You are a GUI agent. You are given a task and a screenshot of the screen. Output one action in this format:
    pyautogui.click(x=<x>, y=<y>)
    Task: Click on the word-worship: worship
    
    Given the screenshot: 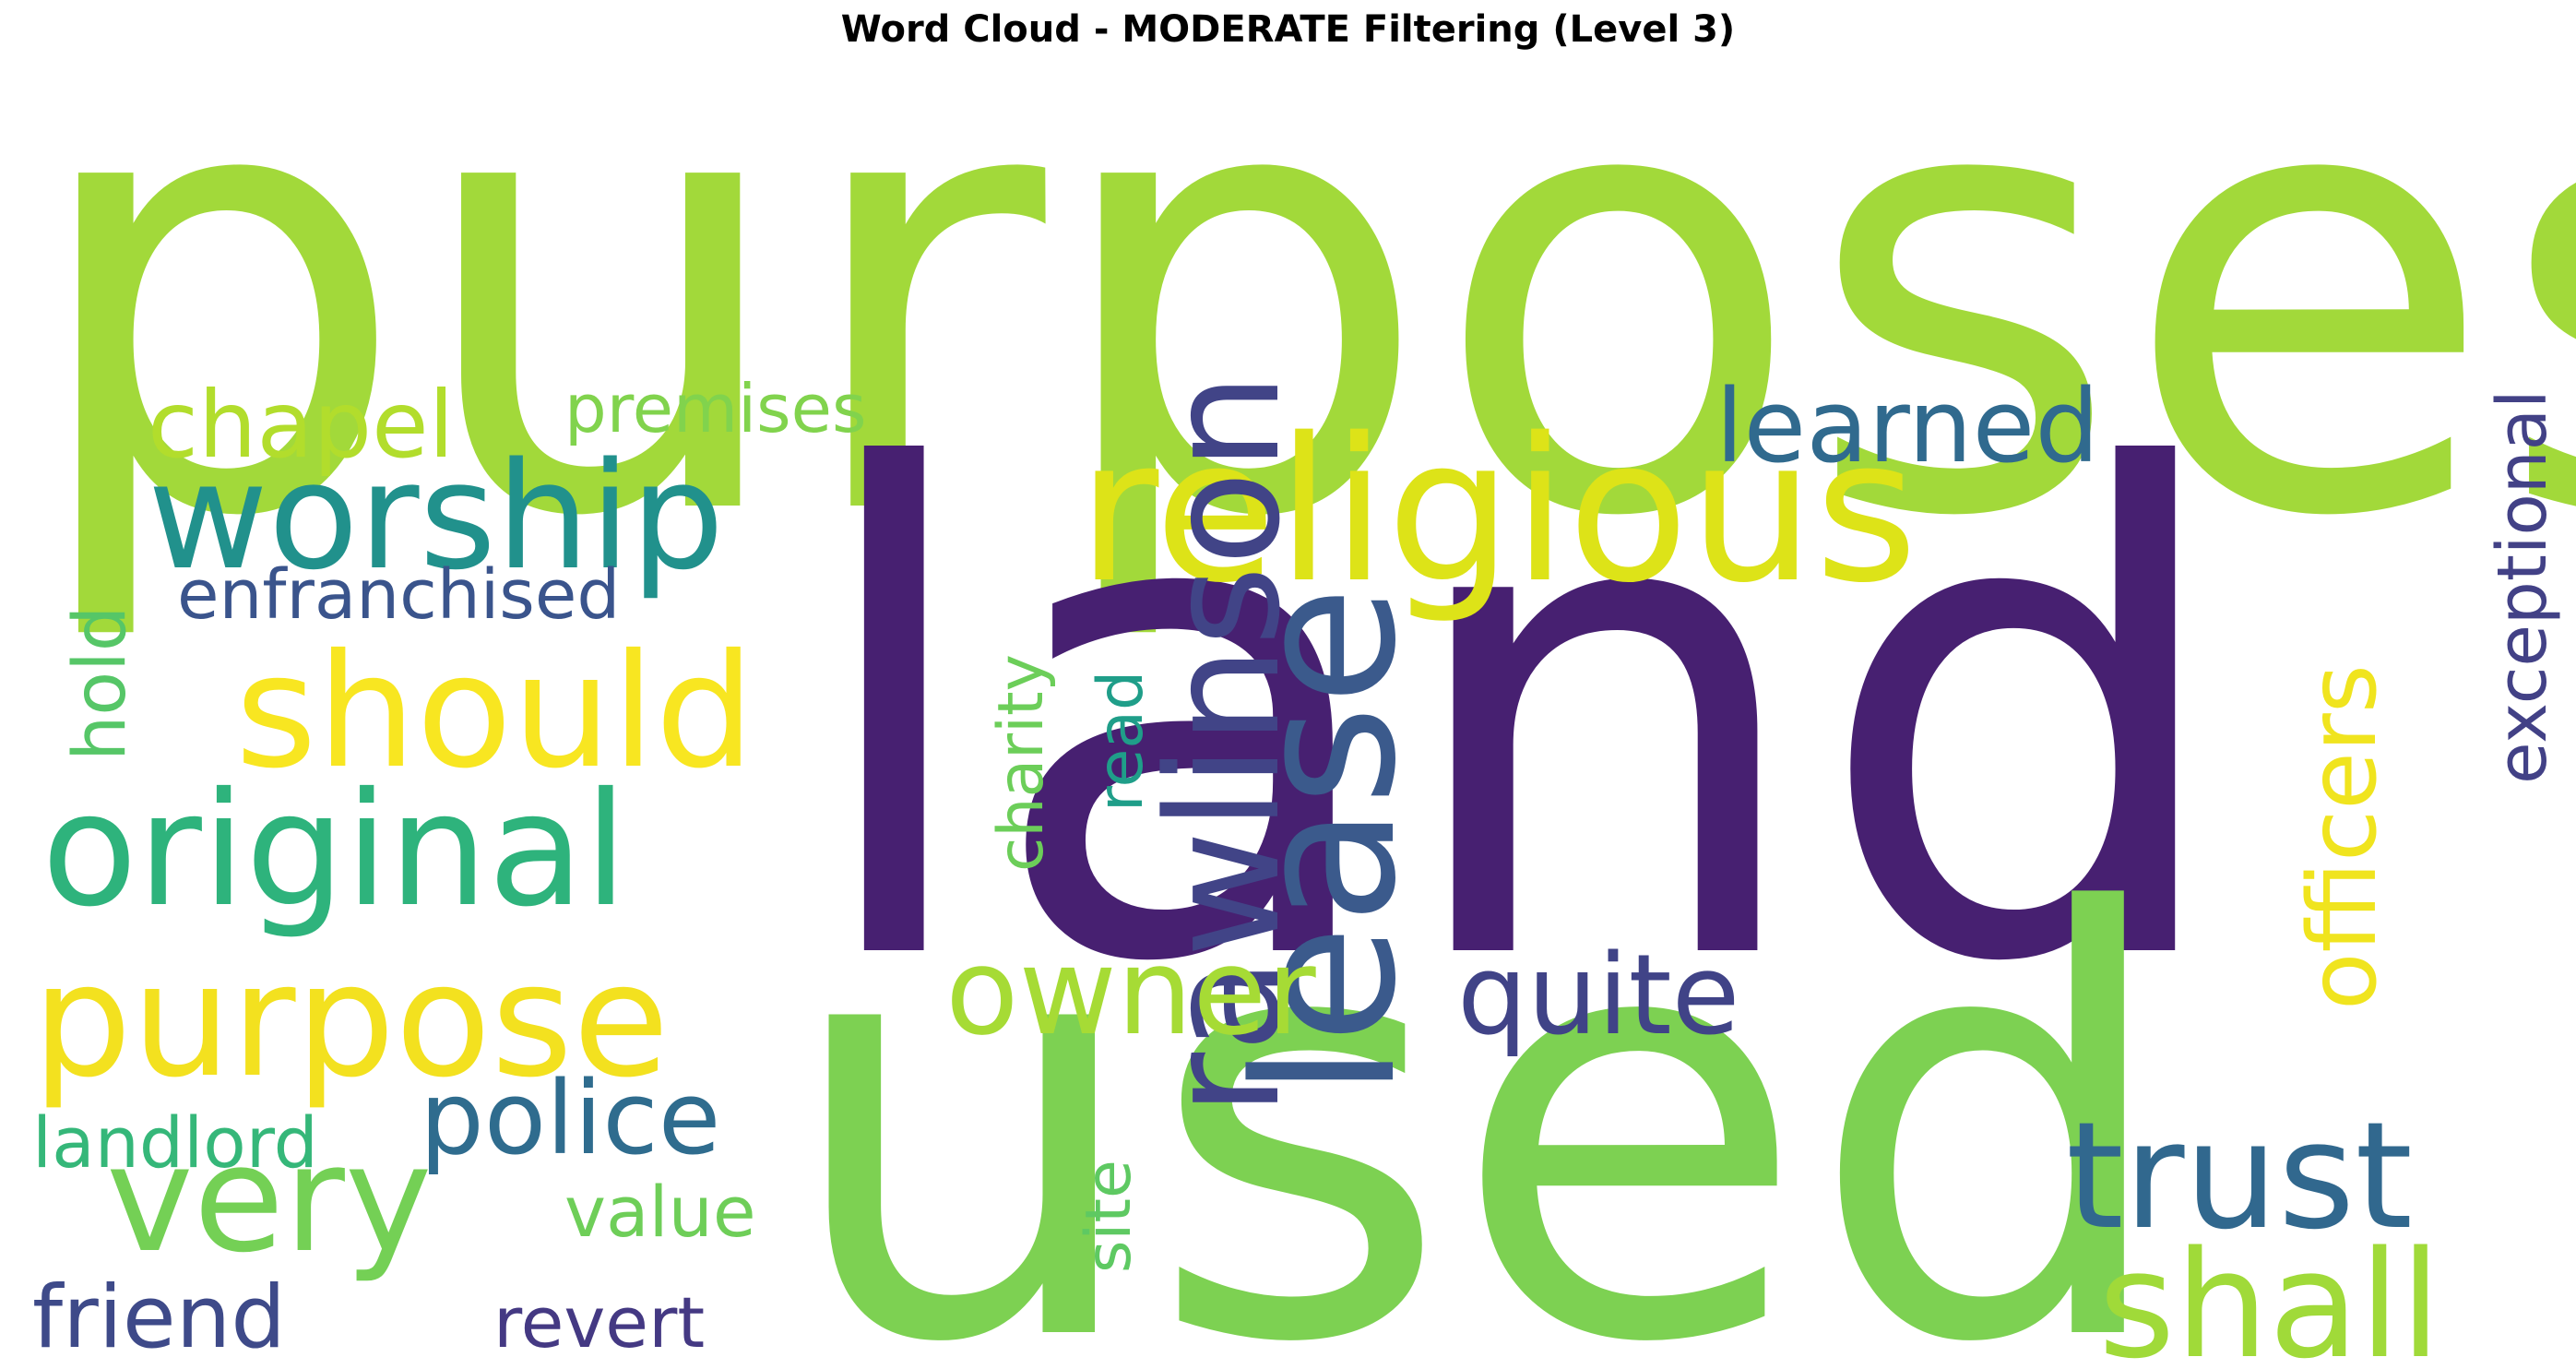 What is the action you would take?
    pyautogui.click(x=436, y=516)
    